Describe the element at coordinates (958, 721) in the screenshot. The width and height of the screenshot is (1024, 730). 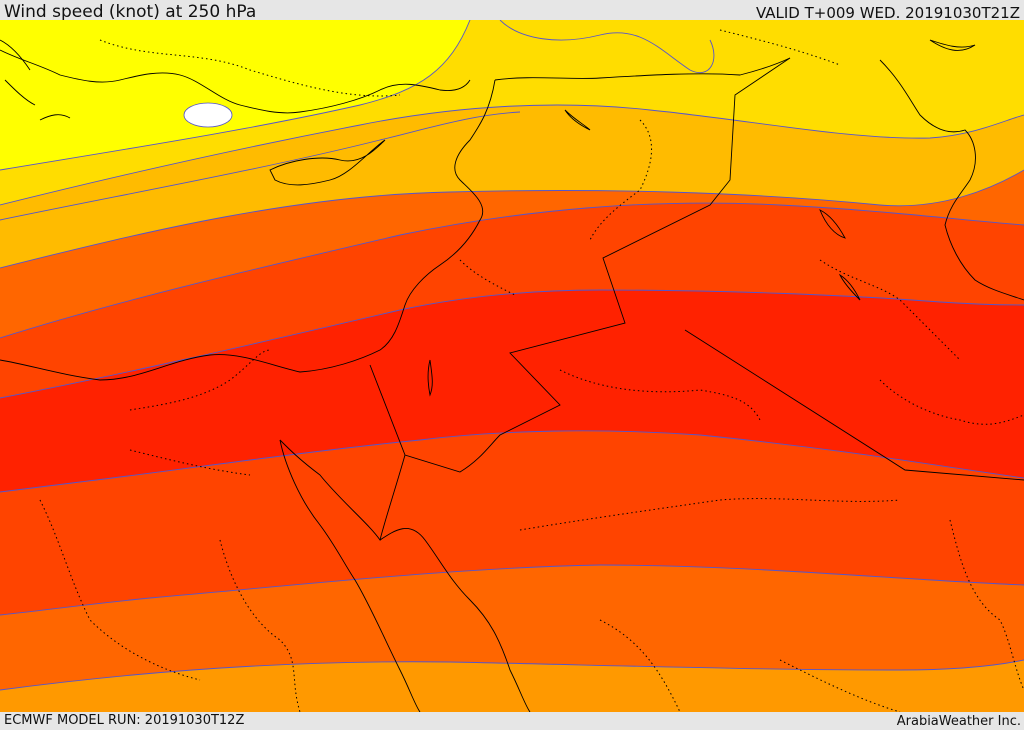
I see `provider-credit: ArabiaWeather Inc.` at that location.